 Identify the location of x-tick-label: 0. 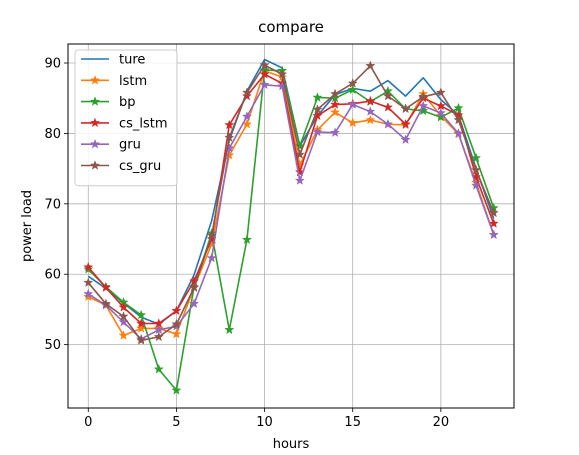
(88, 422).